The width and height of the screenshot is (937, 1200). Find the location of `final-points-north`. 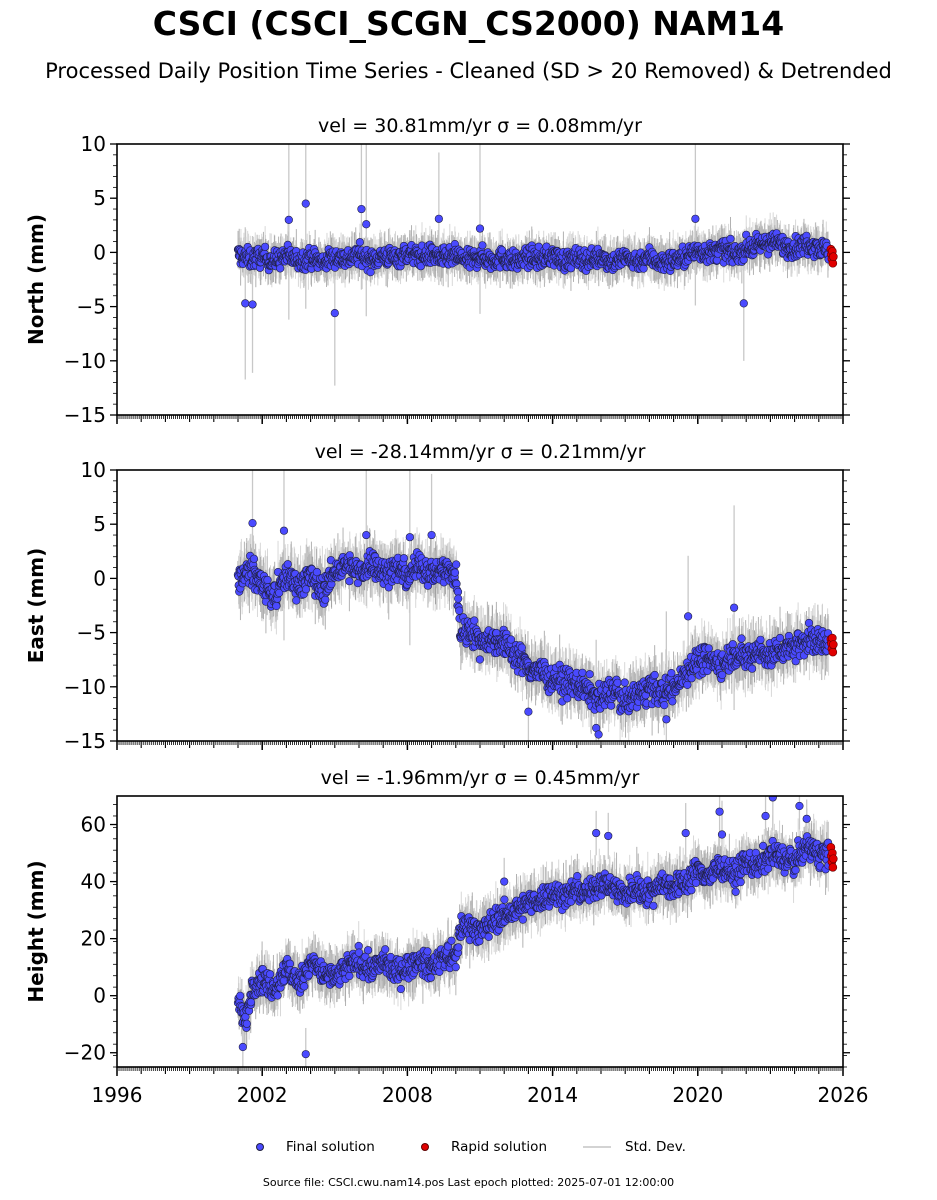

final-points-north is located at coordinates (533, 258).